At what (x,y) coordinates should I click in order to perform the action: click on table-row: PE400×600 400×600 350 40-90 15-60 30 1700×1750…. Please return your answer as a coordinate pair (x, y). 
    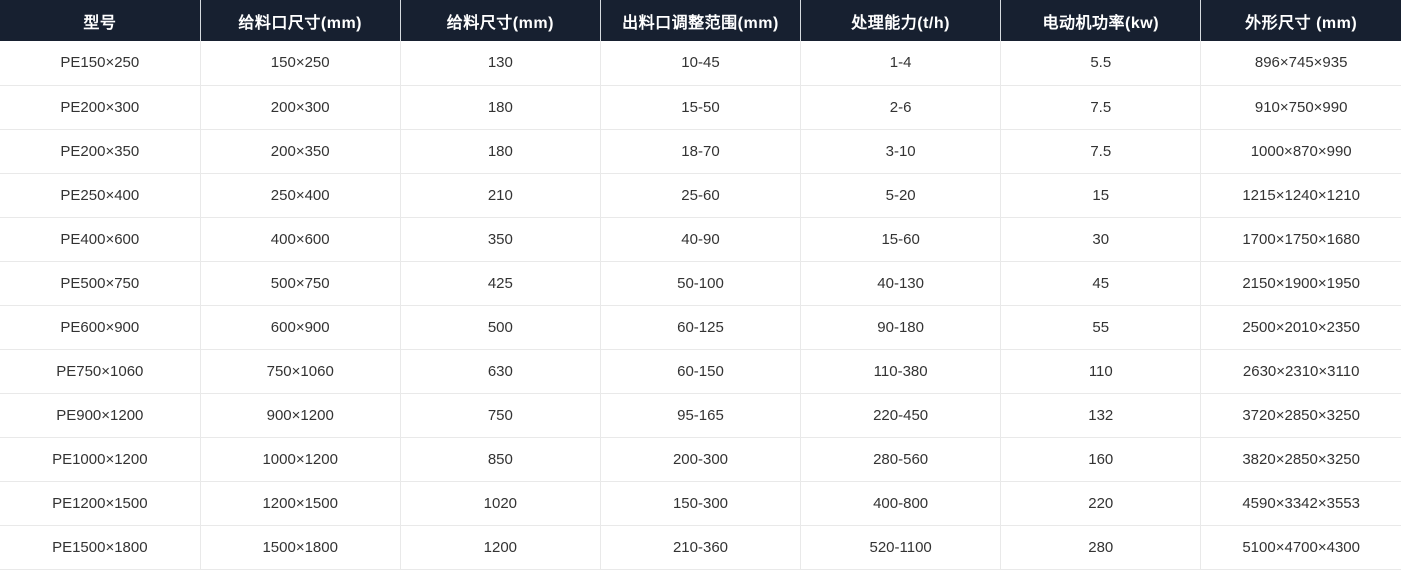
    Looking at the image, I should click on (700, 239).